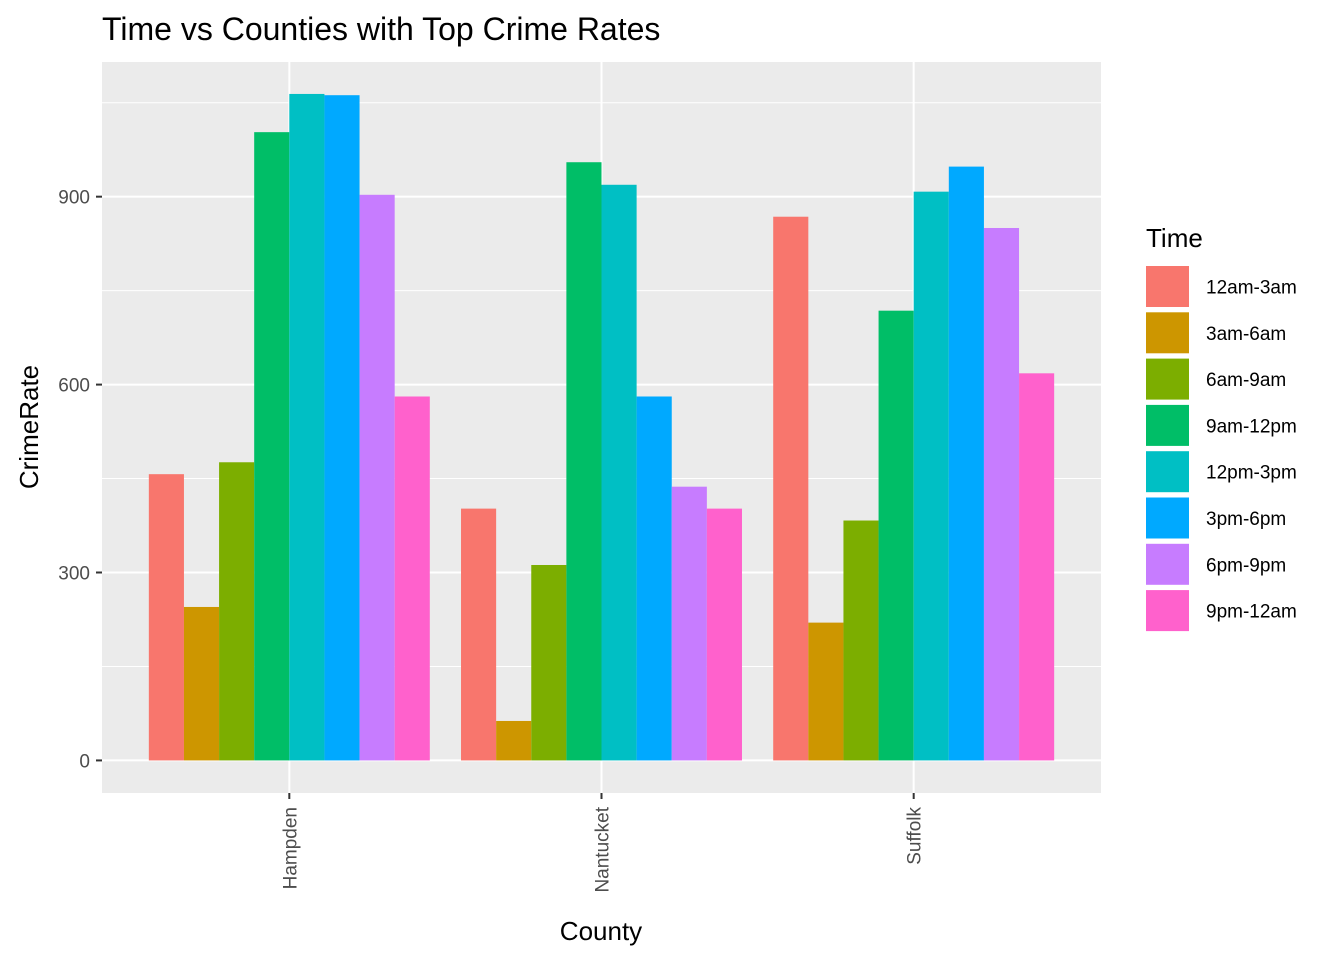 The width and height of the screenshot is (1344, 960). What do you see at coordinates (601, 931) in the screenshot?
I see `x-axis-title: County` at bounding box center [601, 931].